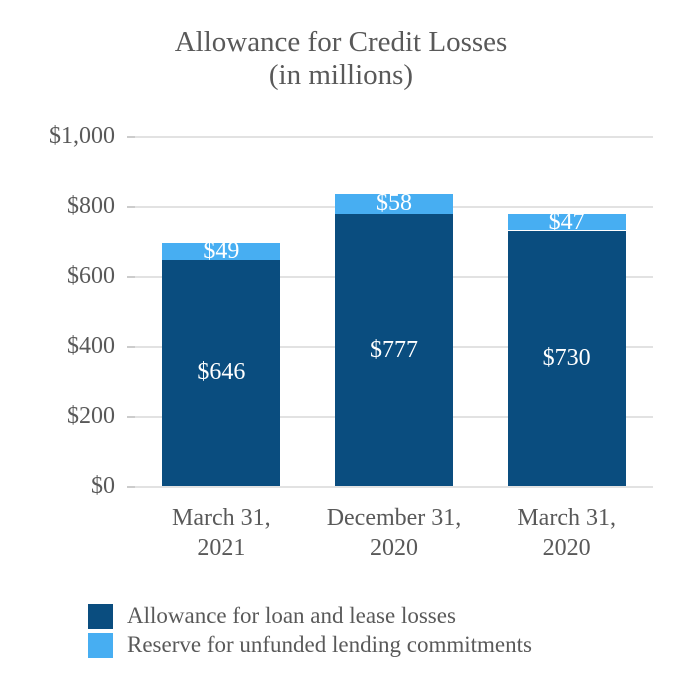 The height and width of the screenshot is (700, 682). I want to click on y-axis-label: $0, so click(103, 486).